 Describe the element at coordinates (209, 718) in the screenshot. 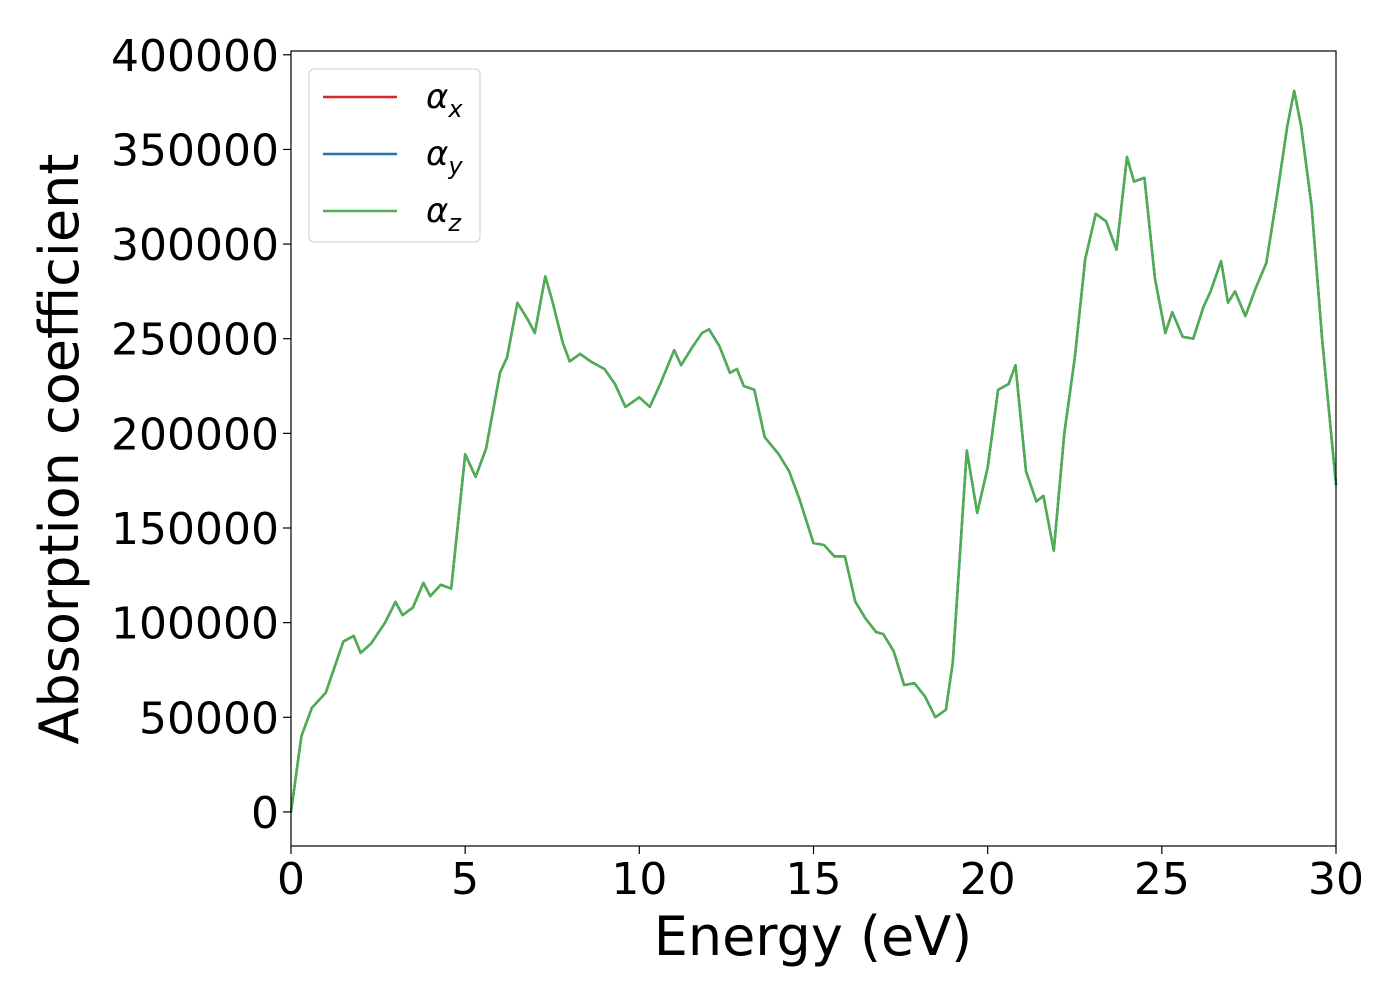

I see `y-tick-label: 50000` at that location.